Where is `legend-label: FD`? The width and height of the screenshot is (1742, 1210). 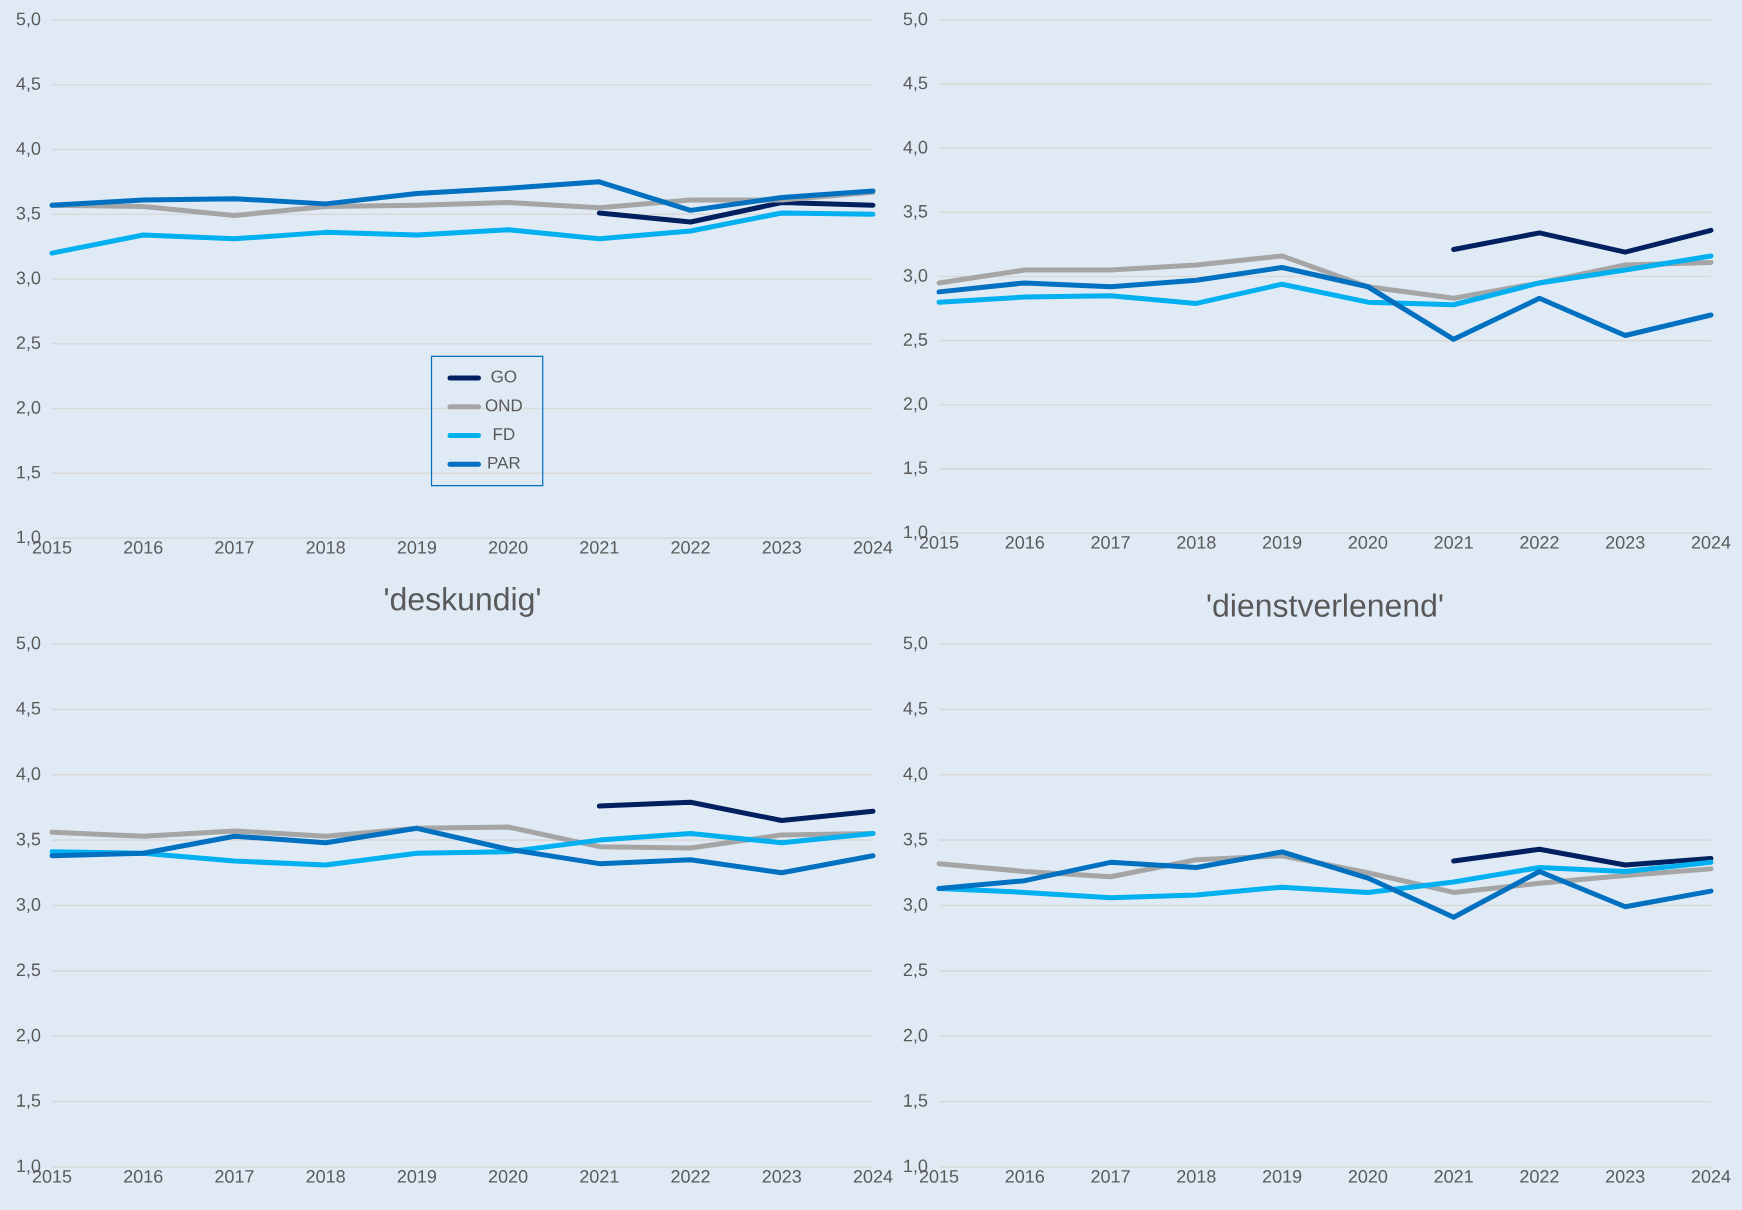
legend-label: FD is located at coordinates (504, 434).